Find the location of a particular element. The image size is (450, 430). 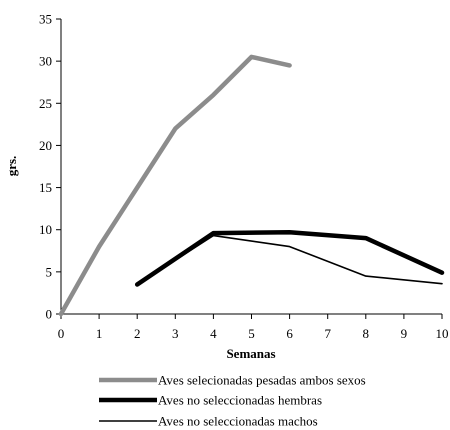

x-tick-label: 2 is located at coordinates (137, 333).